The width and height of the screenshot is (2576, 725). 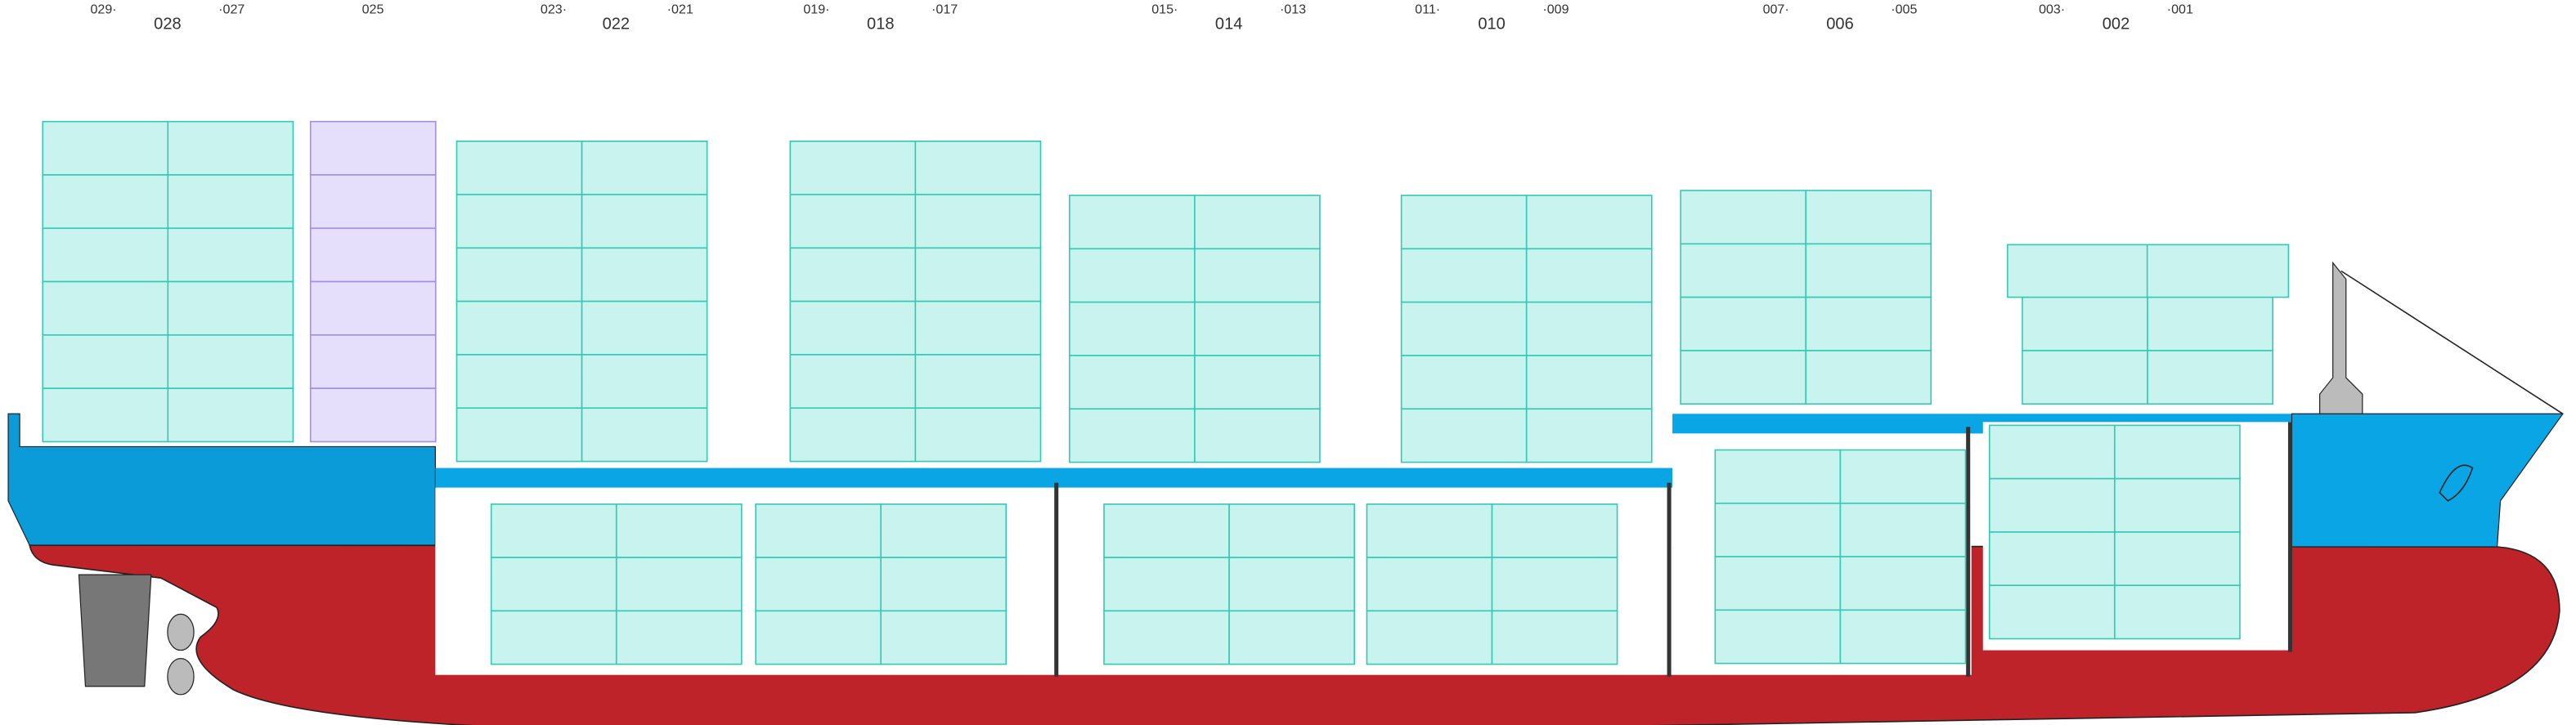 What do you see at coordinates (816, 9) in the screenshot?
I see `bay-label: 019·` at bounding box center [816, 9].